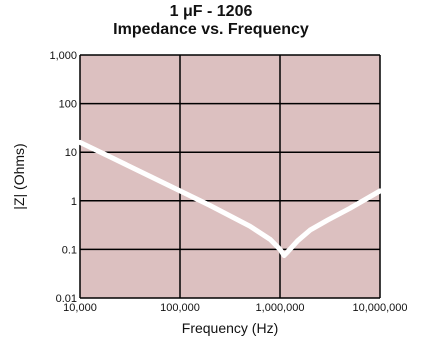  What do you see at coordinates (69, 250) in the screenshot?
I see `y-tick-label: 0.1` at bounding box center [69, 250].